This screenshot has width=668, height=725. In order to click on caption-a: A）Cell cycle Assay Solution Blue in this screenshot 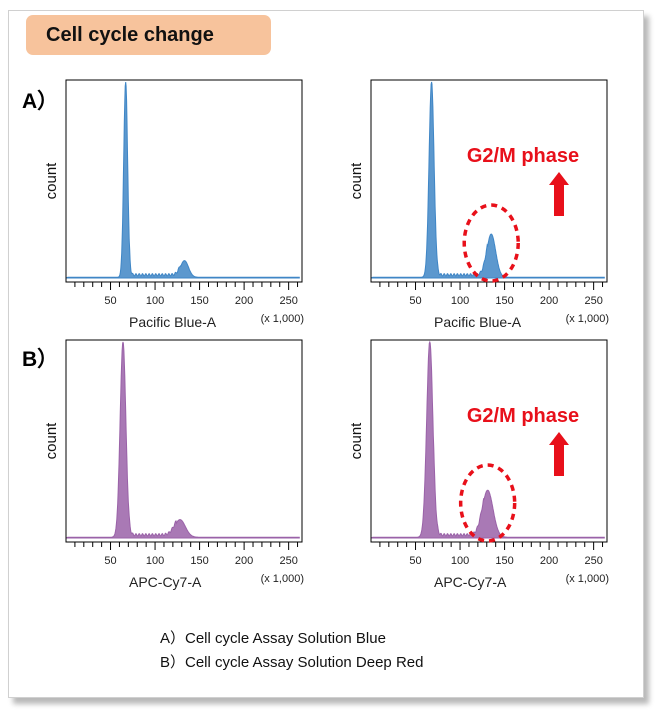, I will do `click(273, 638)`.